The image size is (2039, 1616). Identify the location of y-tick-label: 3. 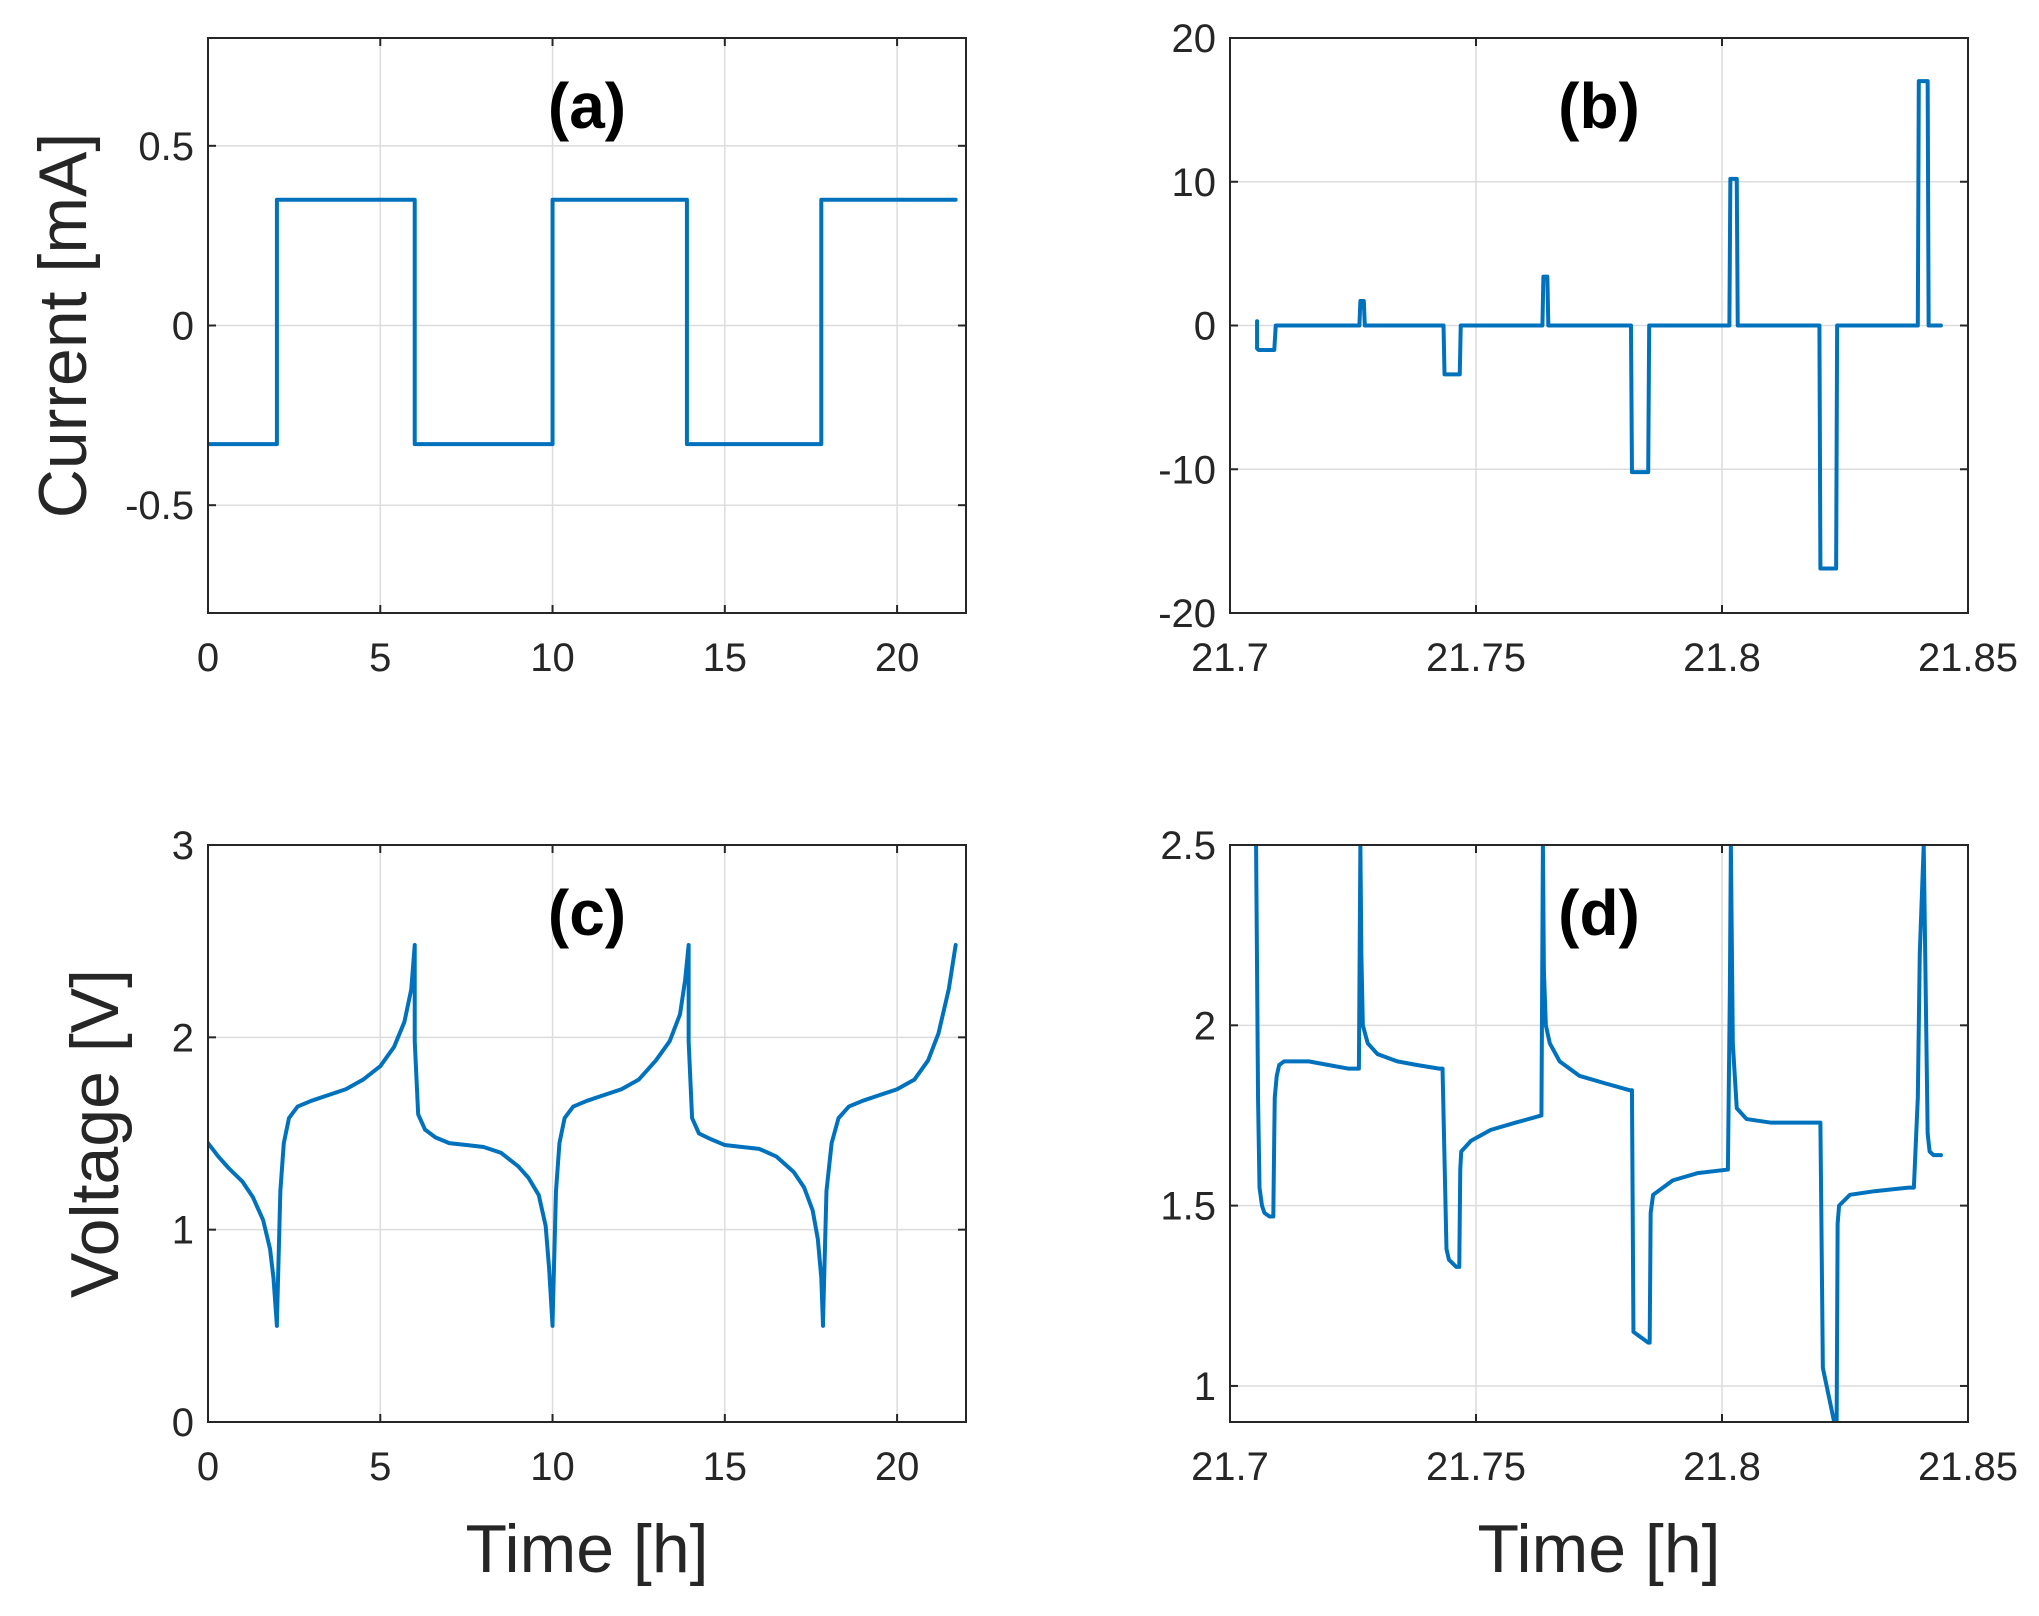
(183, 846).